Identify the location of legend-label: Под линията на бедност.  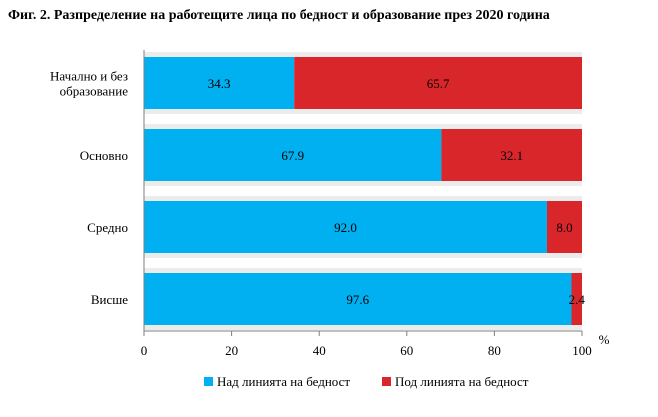
(462, 381).